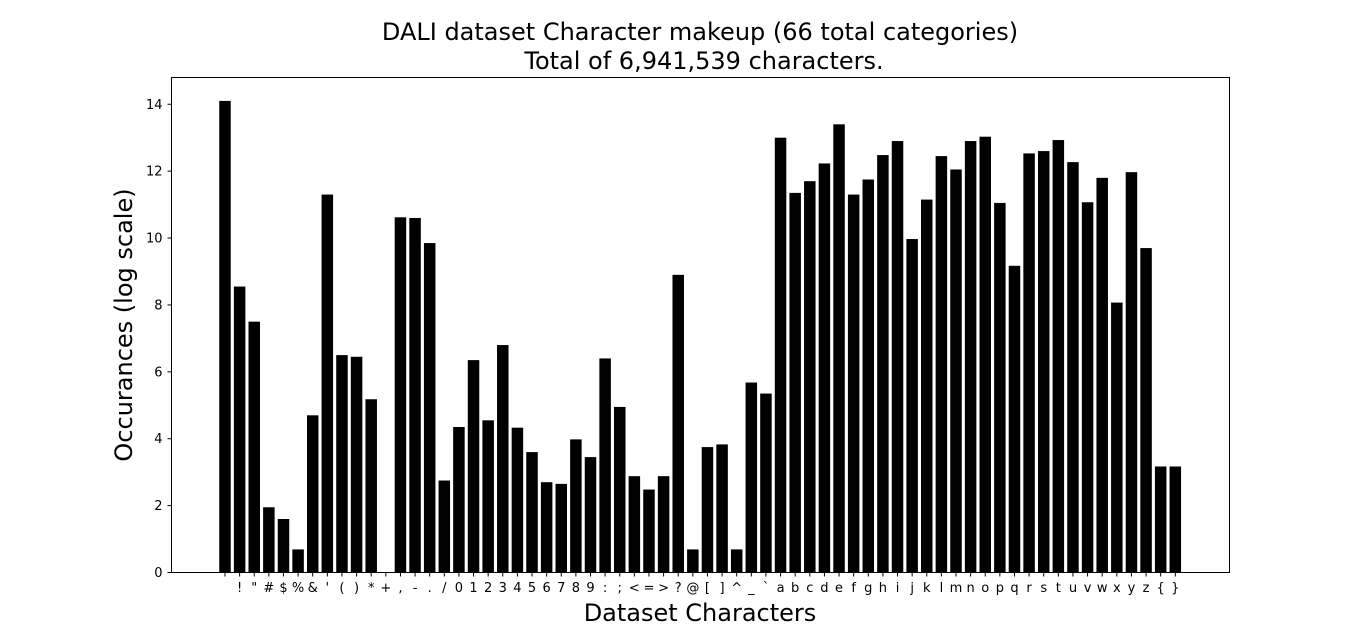  I want to click on x-tick-label: &, so click(313, 588).